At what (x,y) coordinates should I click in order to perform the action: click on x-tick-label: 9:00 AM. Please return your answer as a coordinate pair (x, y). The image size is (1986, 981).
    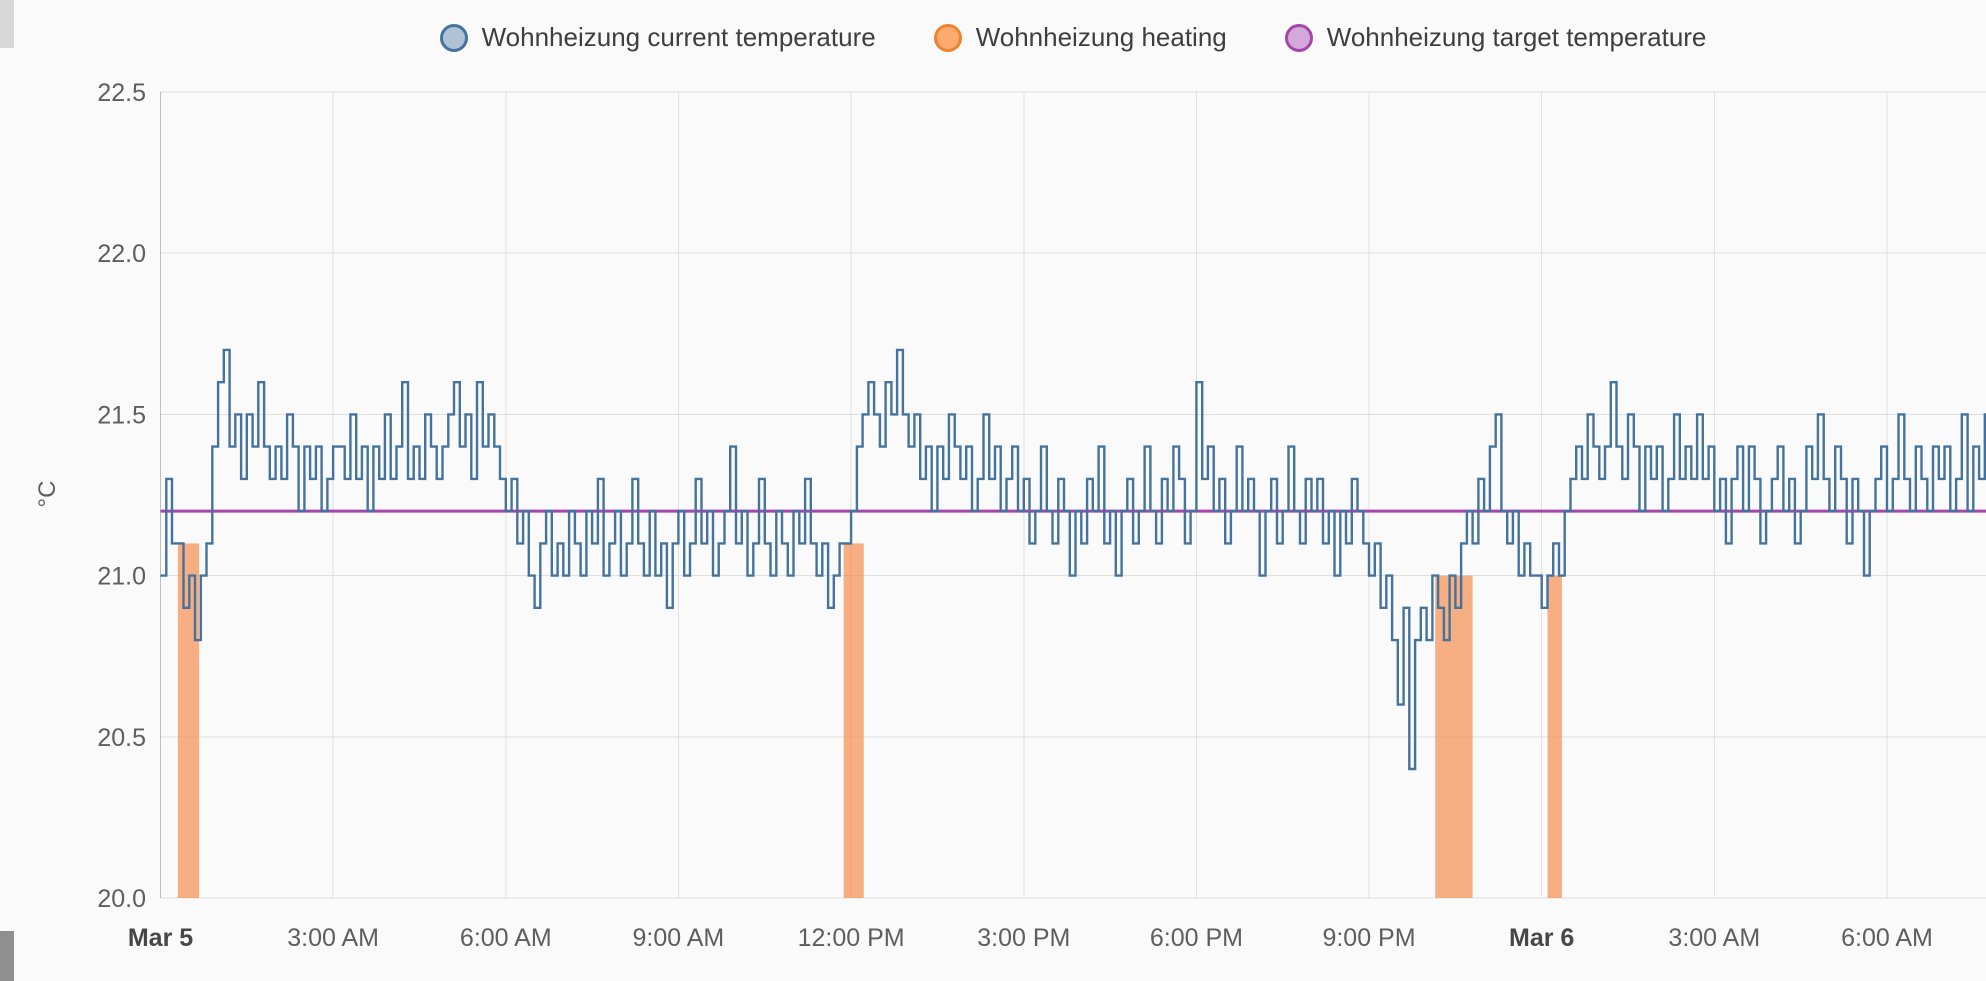
    Looking at the image, I should click on (679, 938).